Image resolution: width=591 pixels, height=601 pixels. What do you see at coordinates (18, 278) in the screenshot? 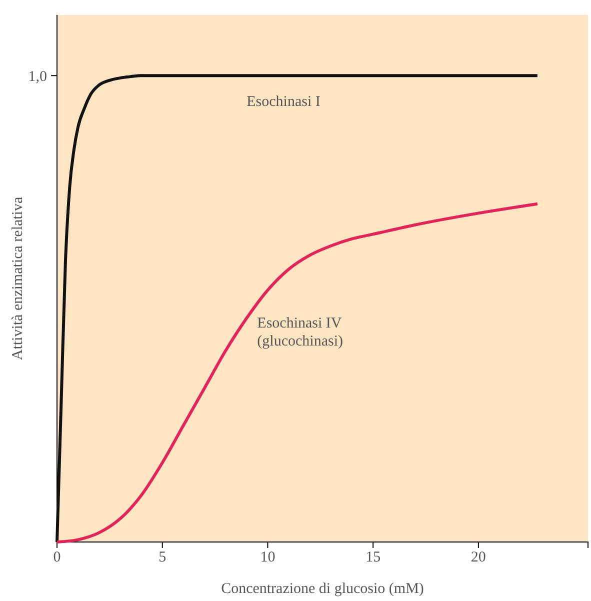
I see `y-axis-title: Attività enzimatica relativa` at bounding box center [18, 278].